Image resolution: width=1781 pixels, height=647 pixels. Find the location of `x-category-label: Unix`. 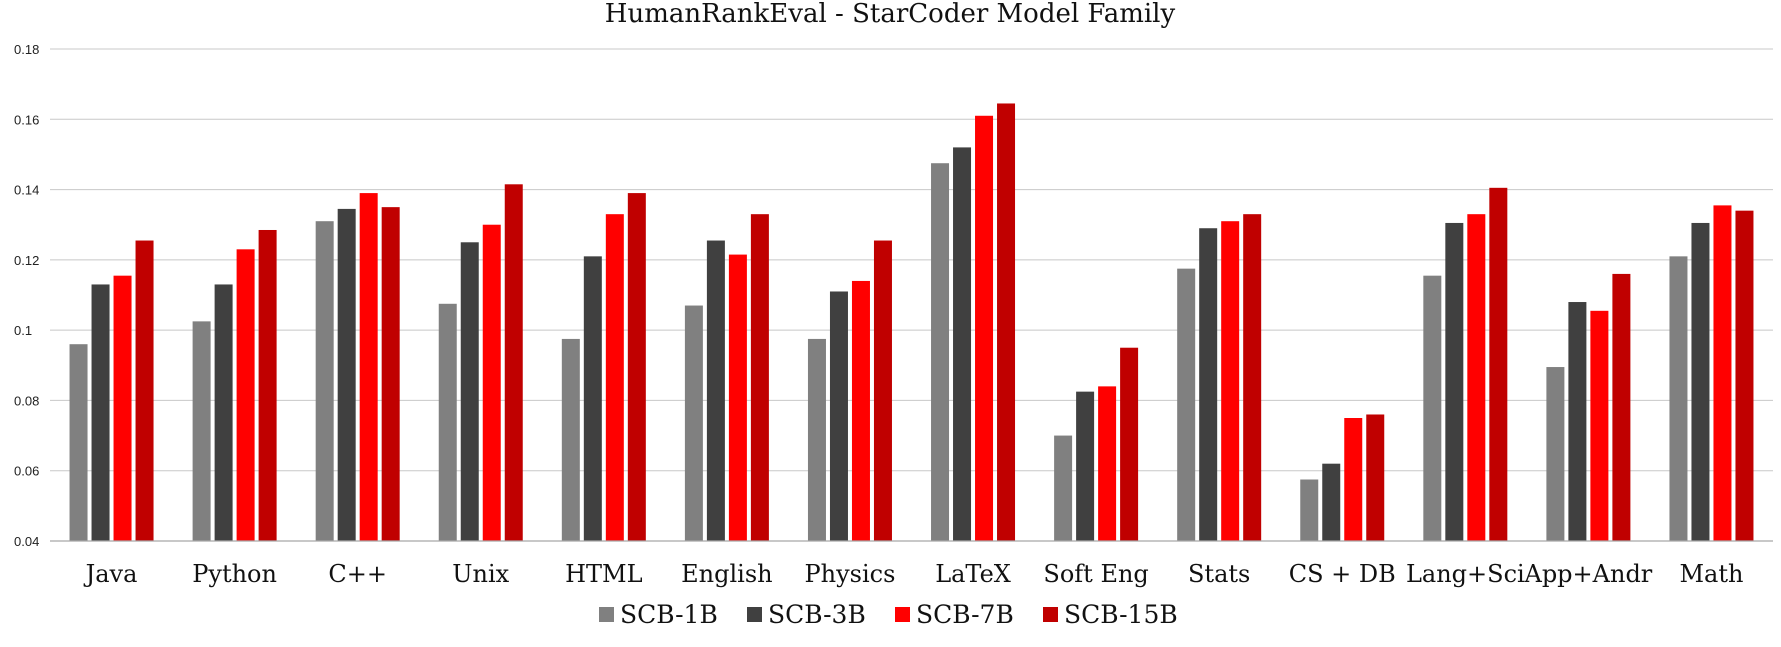

x-category-label: Unix is located at coordinates (480, 574).